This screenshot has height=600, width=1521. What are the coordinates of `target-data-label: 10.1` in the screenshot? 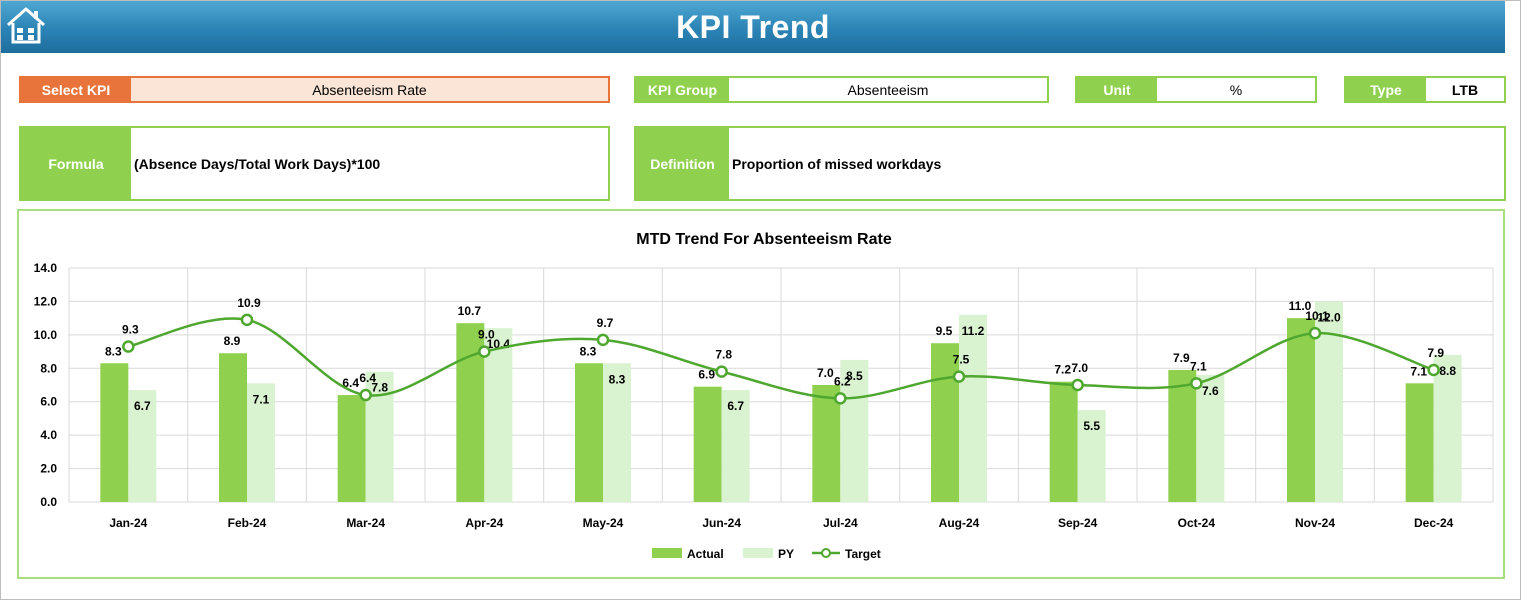 It's located at (1317, 316).